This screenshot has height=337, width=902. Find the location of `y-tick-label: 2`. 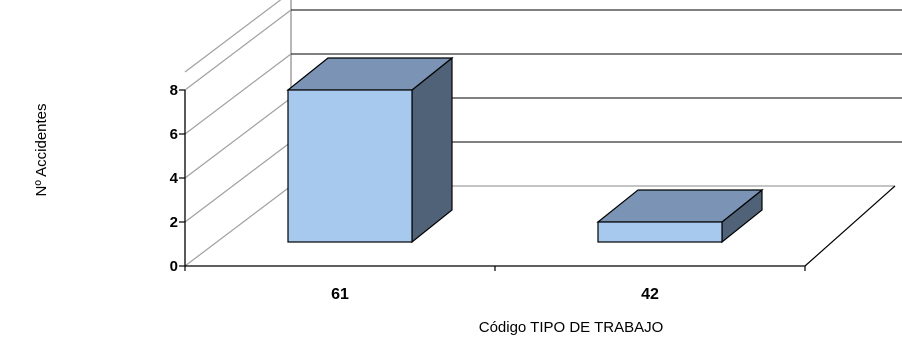

y-tick-label: 2 is located at coordinates (174, 222).